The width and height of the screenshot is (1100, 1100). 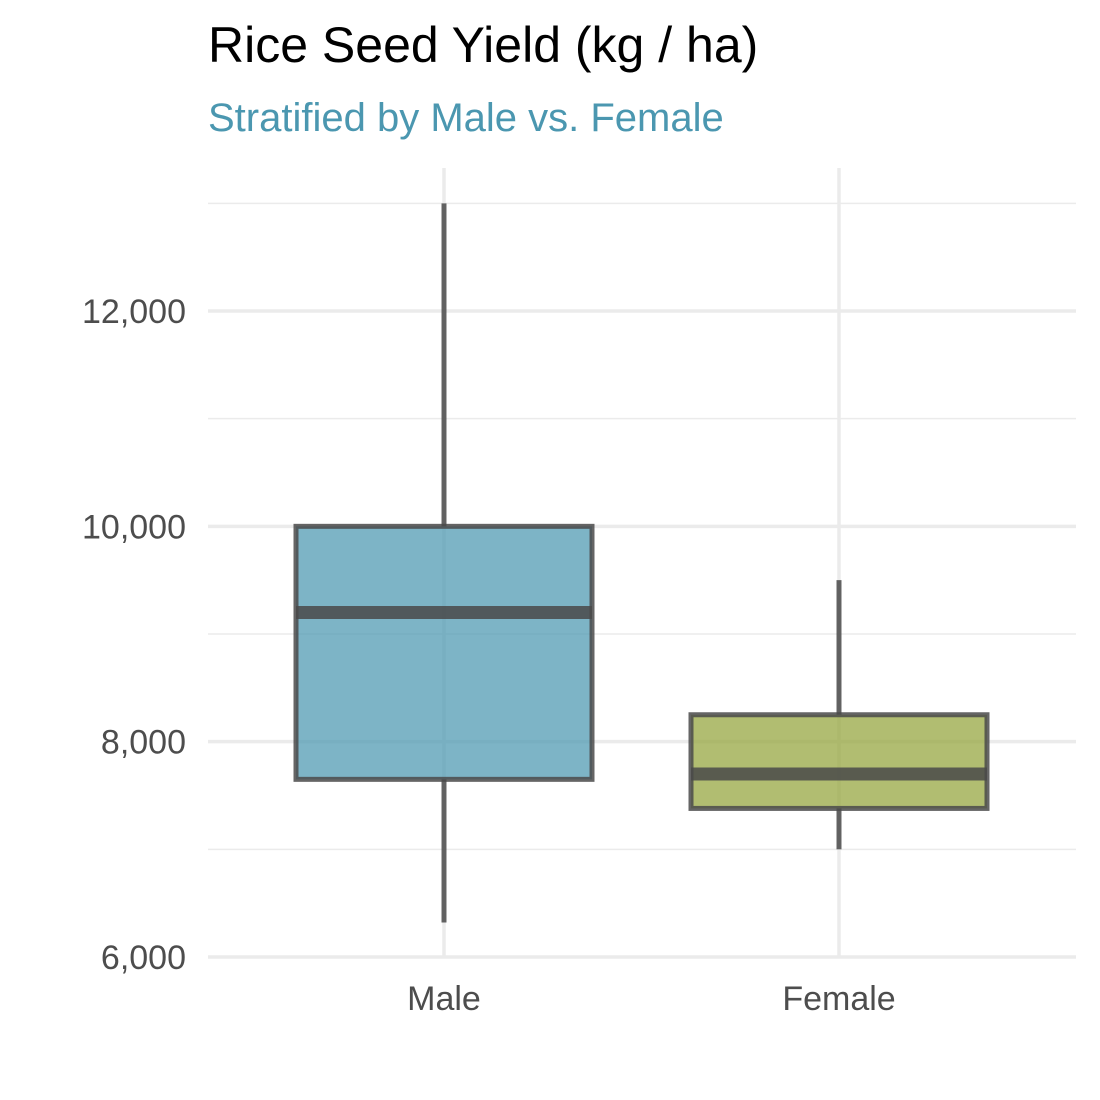 What do you see at coordinates (143, 743) in the screenshot?
I see `y-tick-label: 8,000` at bounding box center [143, 743].